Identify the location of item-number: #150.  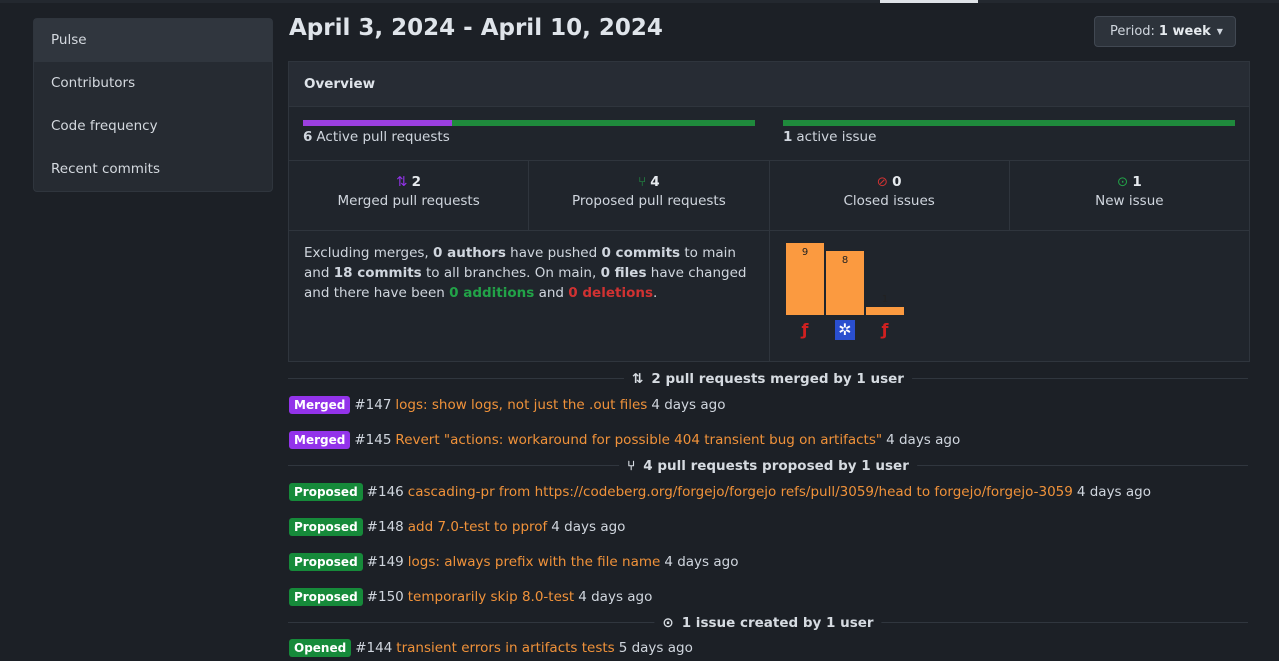
(385, 597).